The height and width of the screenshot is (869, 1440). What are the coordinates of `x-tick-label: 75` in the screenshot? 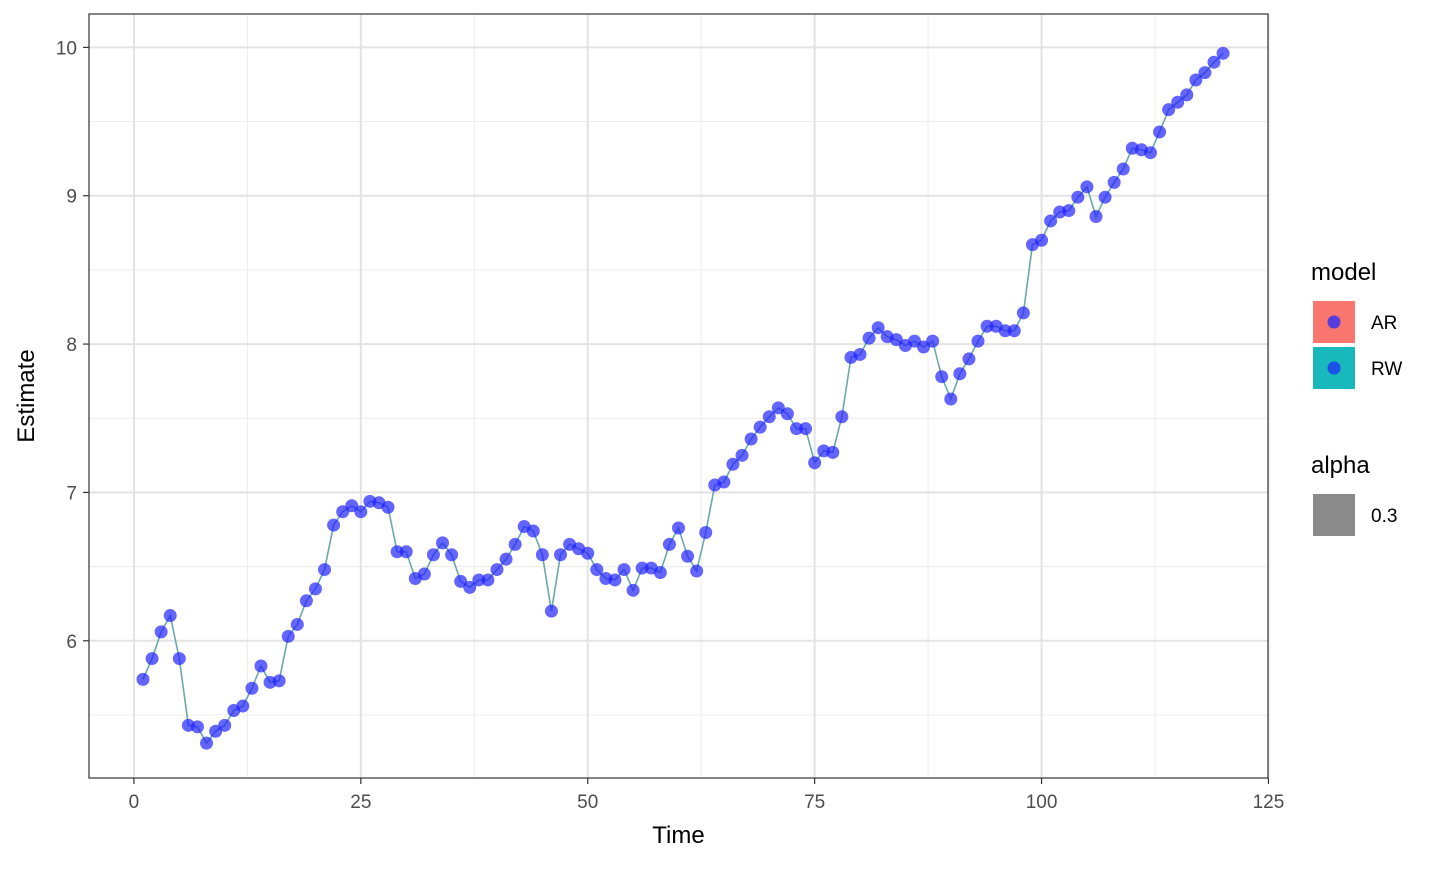 It's located at (814, 802).